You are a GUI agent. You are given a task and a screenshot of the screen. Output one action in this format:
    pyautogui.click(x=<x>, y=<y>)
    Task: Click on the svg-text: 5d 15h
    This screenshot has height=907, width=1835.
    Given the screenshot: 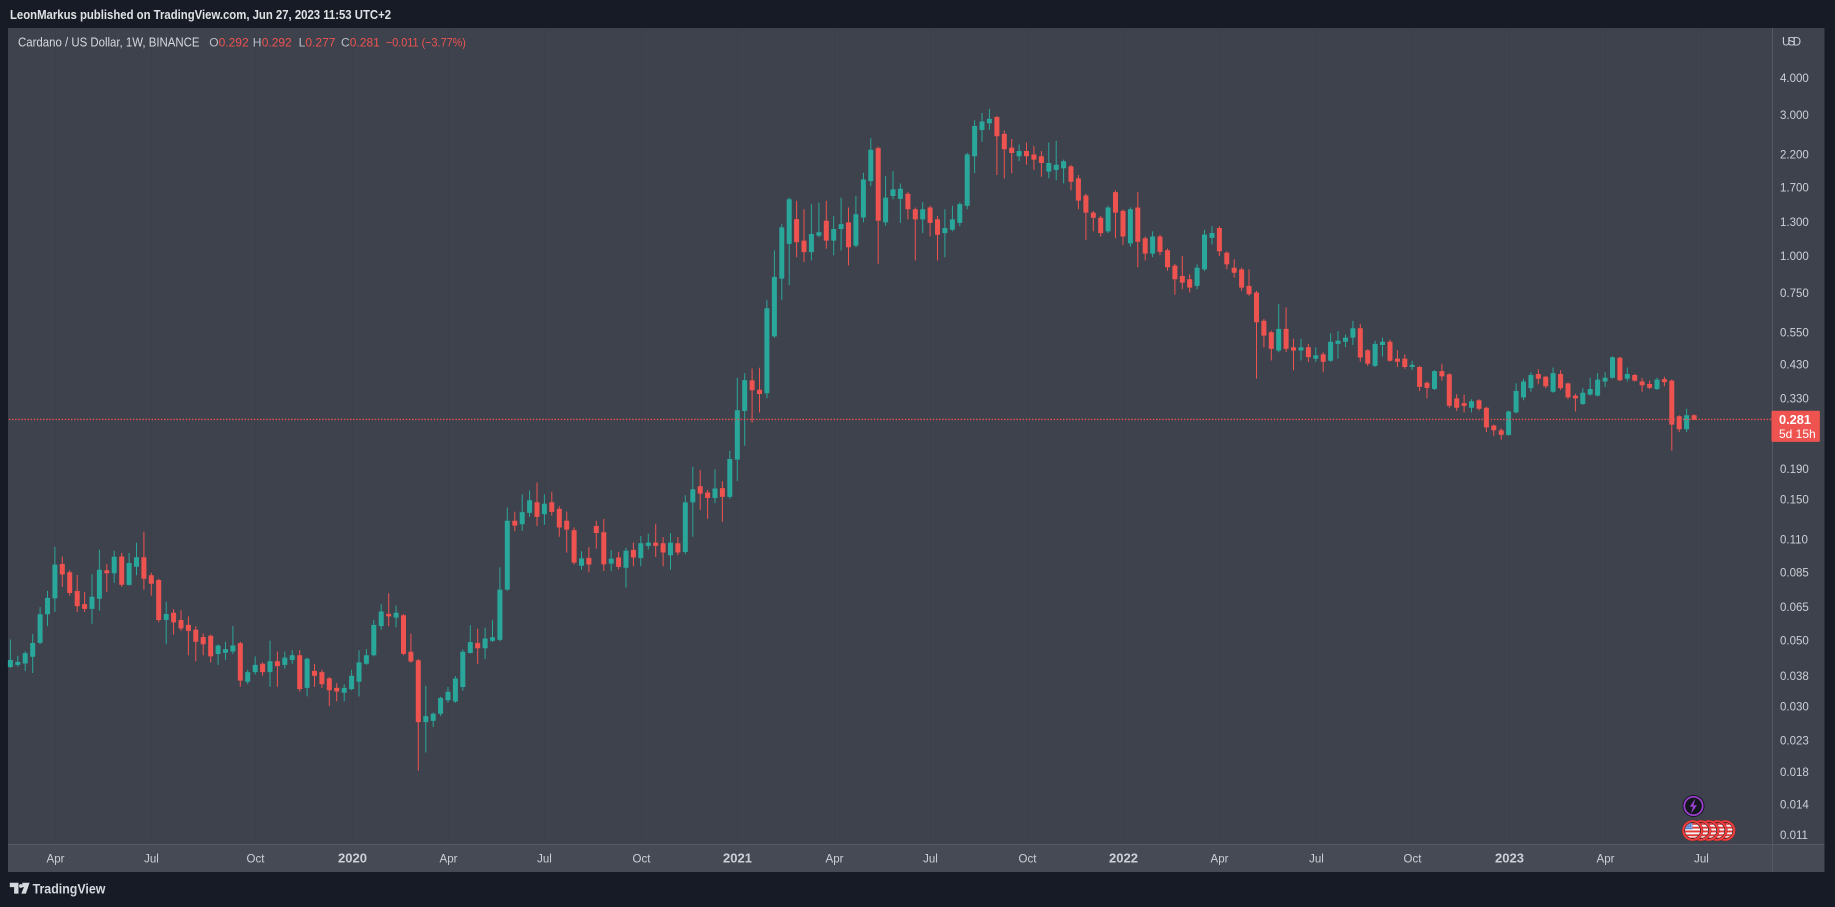 What is the action you would take?
    pyautogui.click(x=1797, y=434)
    